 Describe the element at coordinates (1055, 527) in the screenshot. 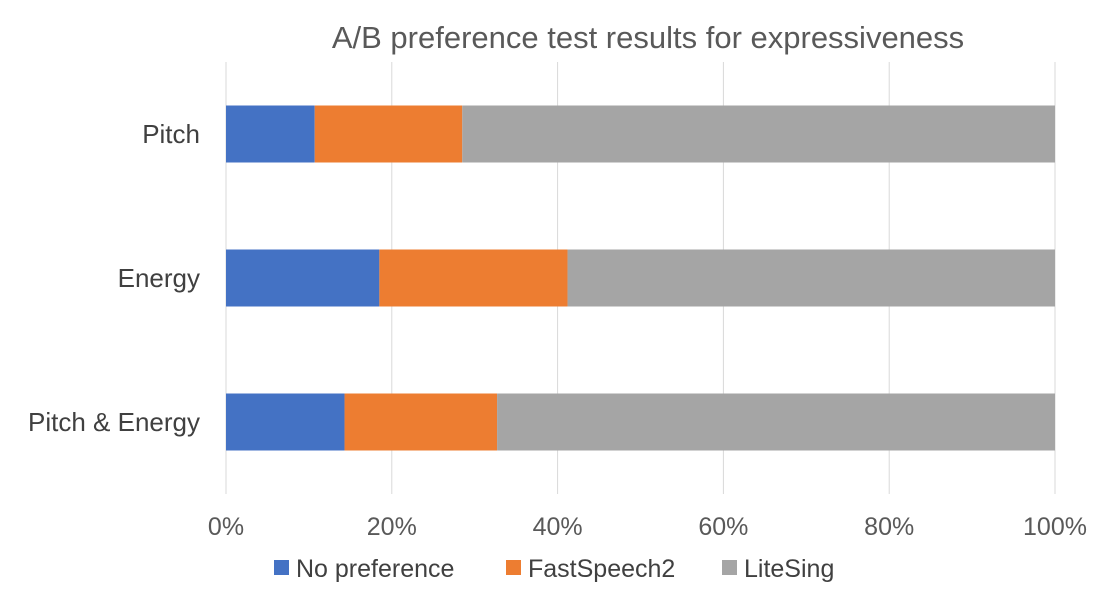

I see `x-tick-label: 100%` at that location.